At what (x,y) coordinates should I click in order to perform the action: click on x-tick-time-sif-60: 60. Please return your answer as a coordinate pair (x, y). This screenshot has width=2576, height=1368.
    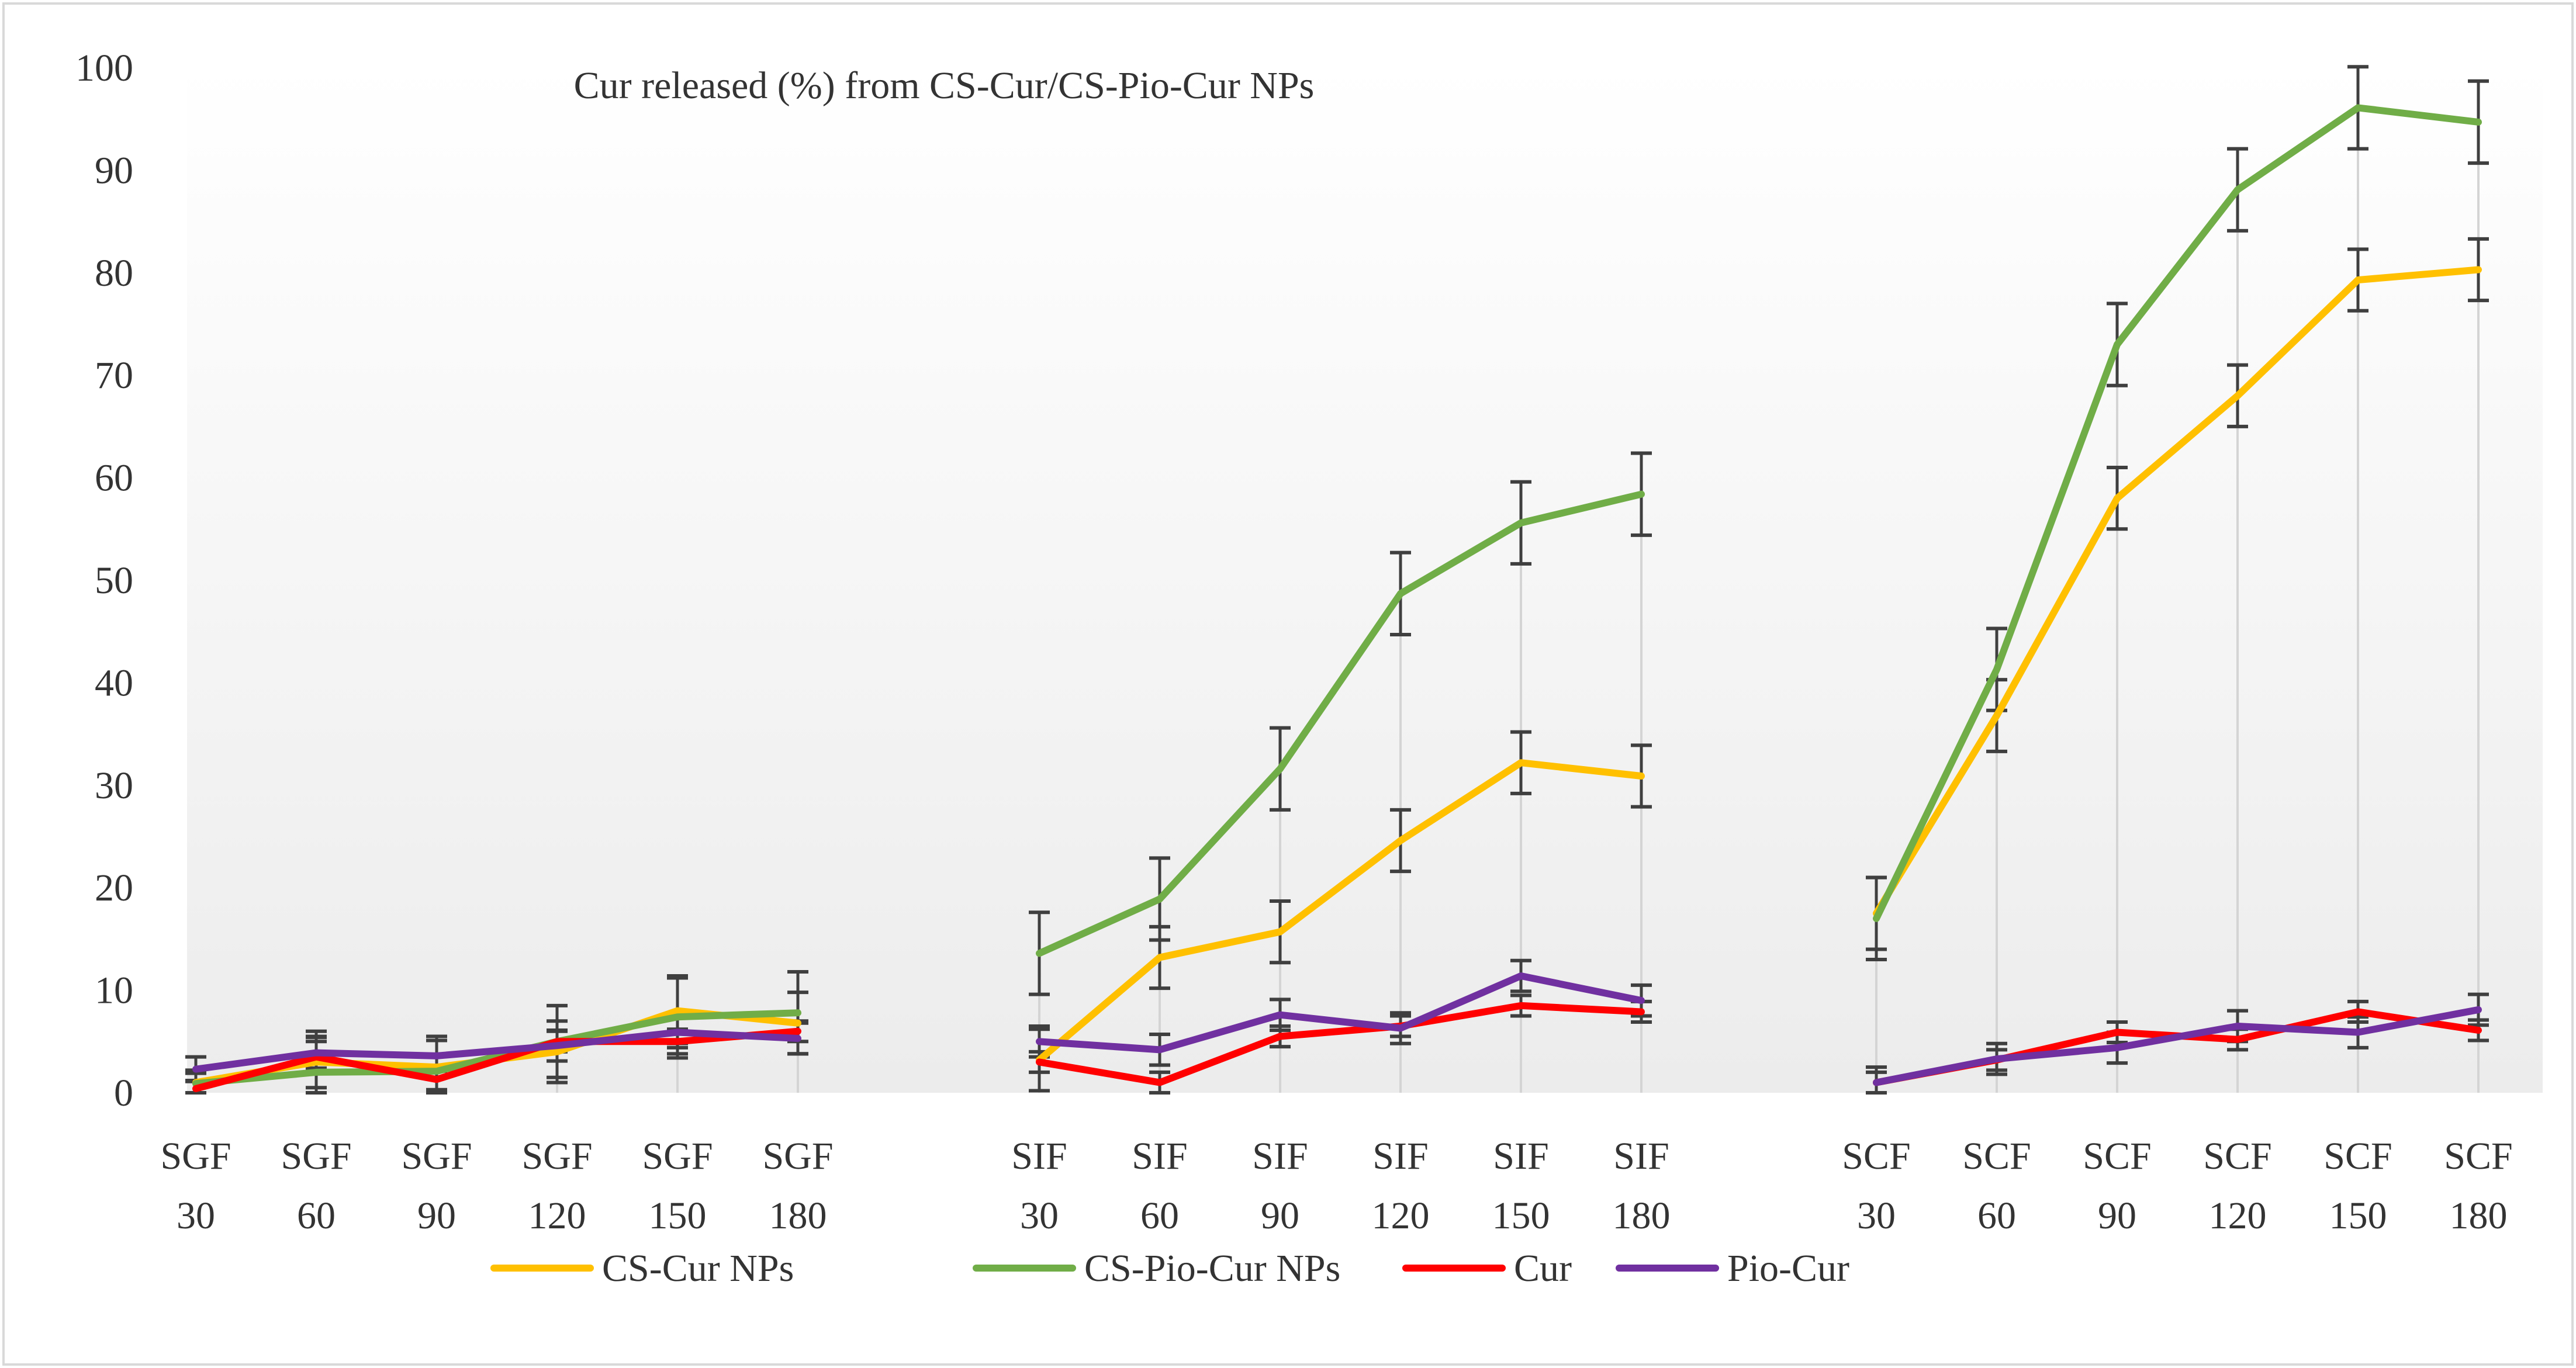
    Looking at the image, I should click on (1159, 1215).